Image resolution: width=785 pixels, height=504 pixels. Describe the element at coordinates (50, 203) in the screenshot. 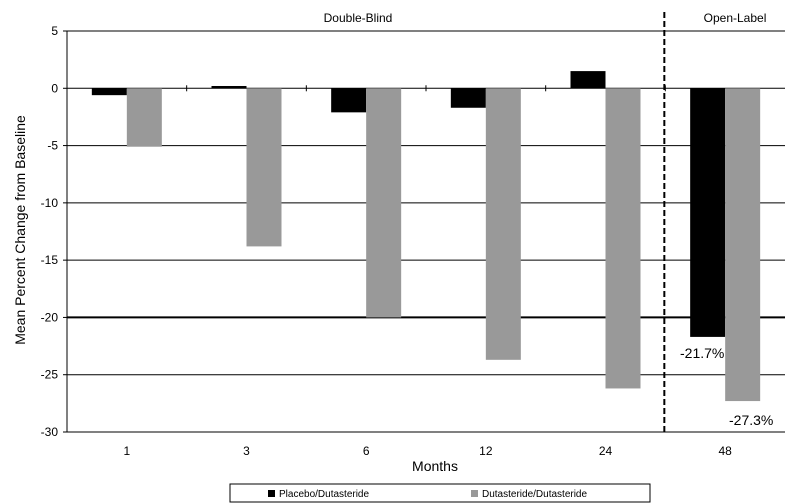

I see `y-tick-label--10: -10` at that location.